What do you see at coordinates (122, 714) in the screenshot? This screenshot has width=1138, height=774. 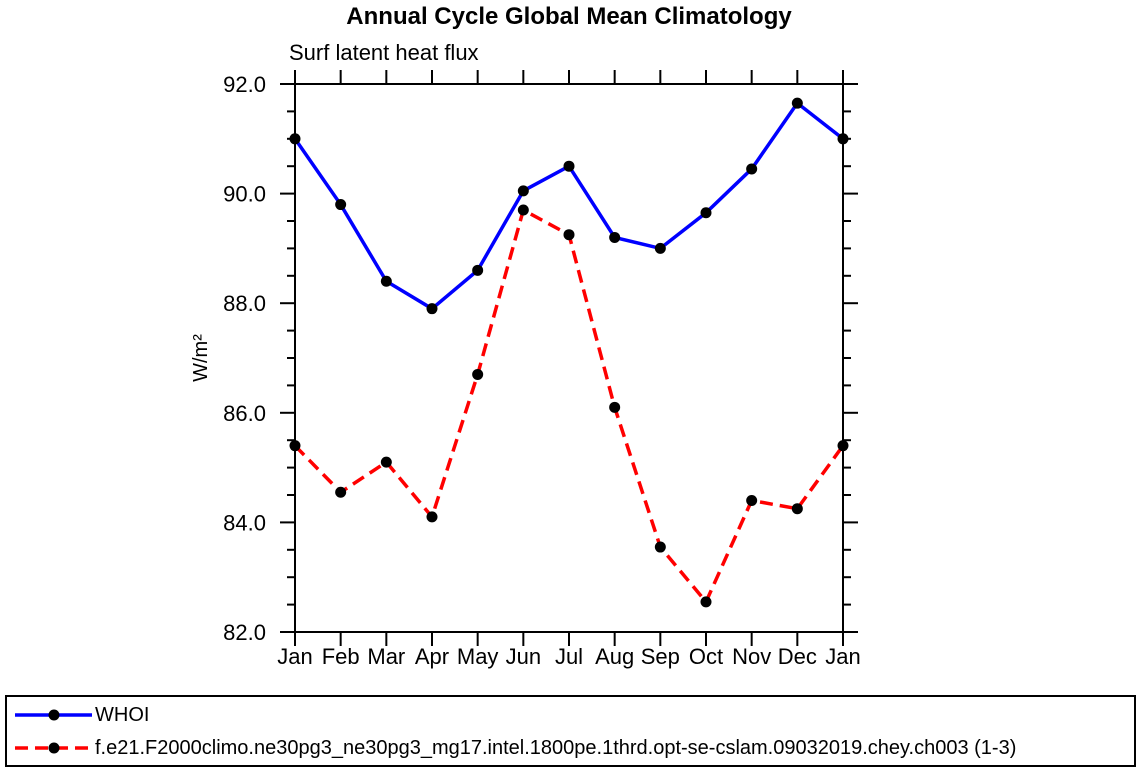 I see `legend-label-whoi: WHOI` at bounding box center [122, 714].